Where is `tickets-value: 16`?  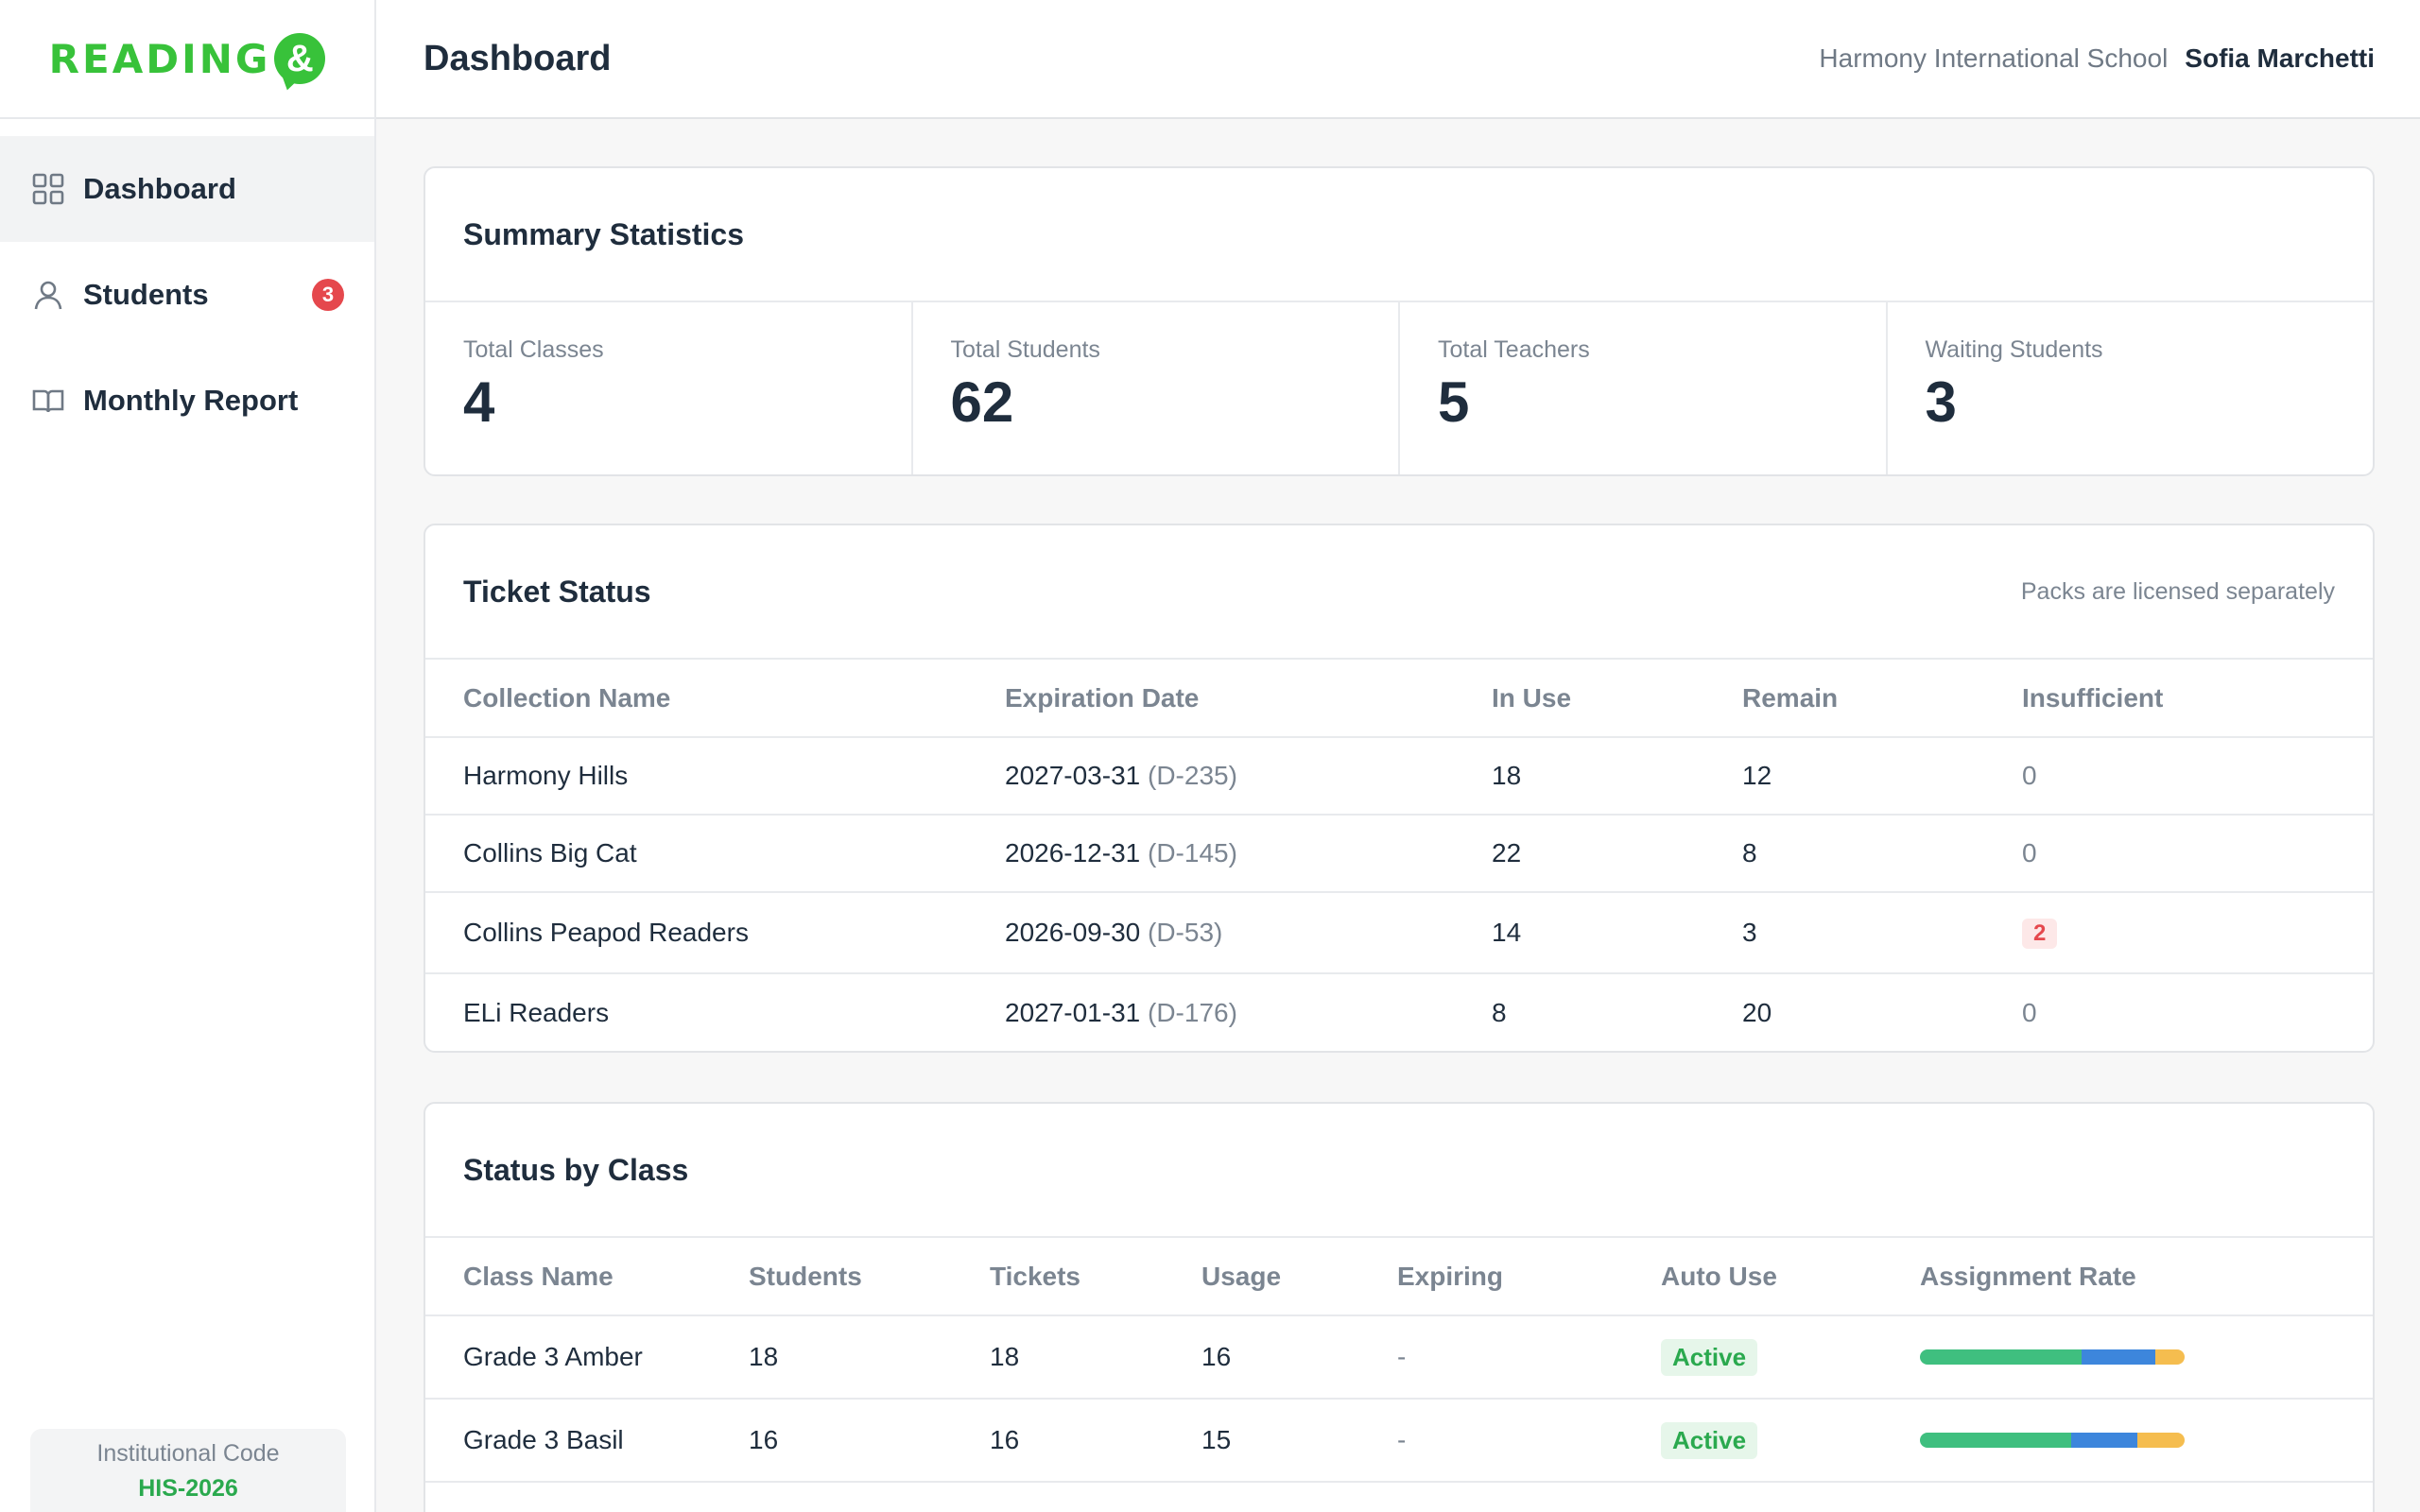 tickets-value: 16 is located at coordinates (1096, 1440).